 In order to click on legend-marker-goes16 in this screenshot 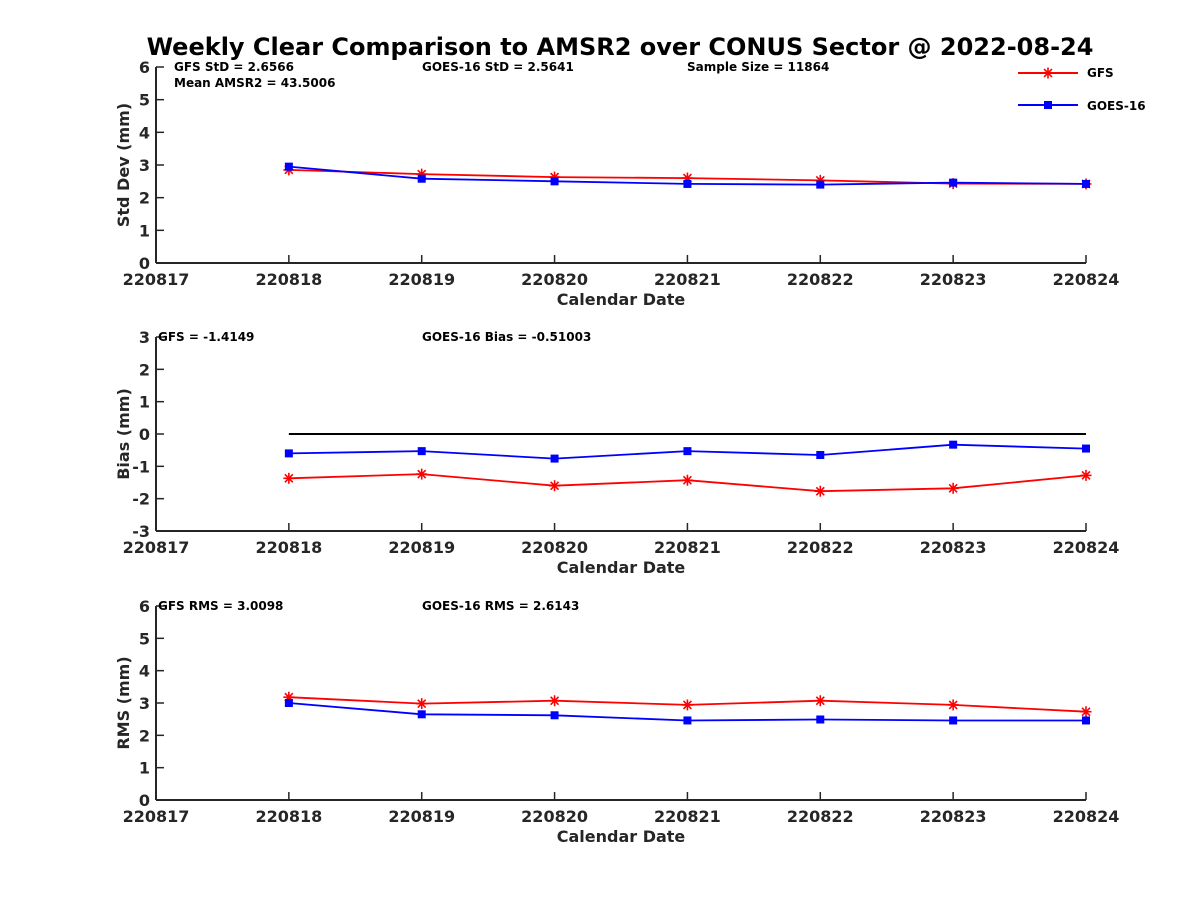, I will do `click(1048, 105)`.